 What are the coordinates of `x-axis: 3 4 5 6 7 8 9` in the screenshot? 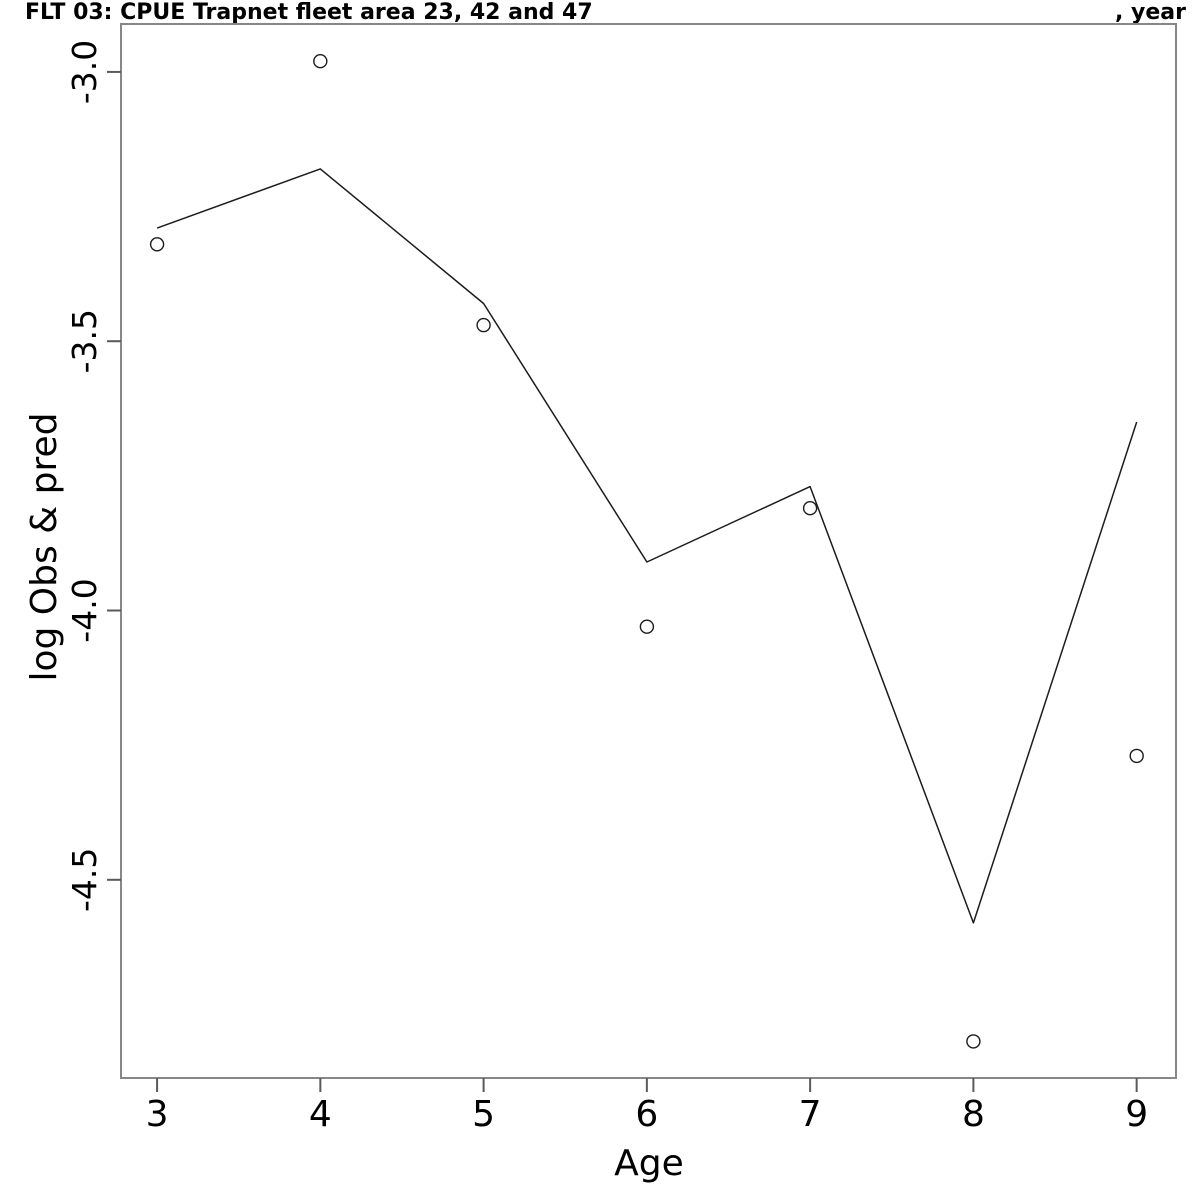 It's located at (647, 1106).